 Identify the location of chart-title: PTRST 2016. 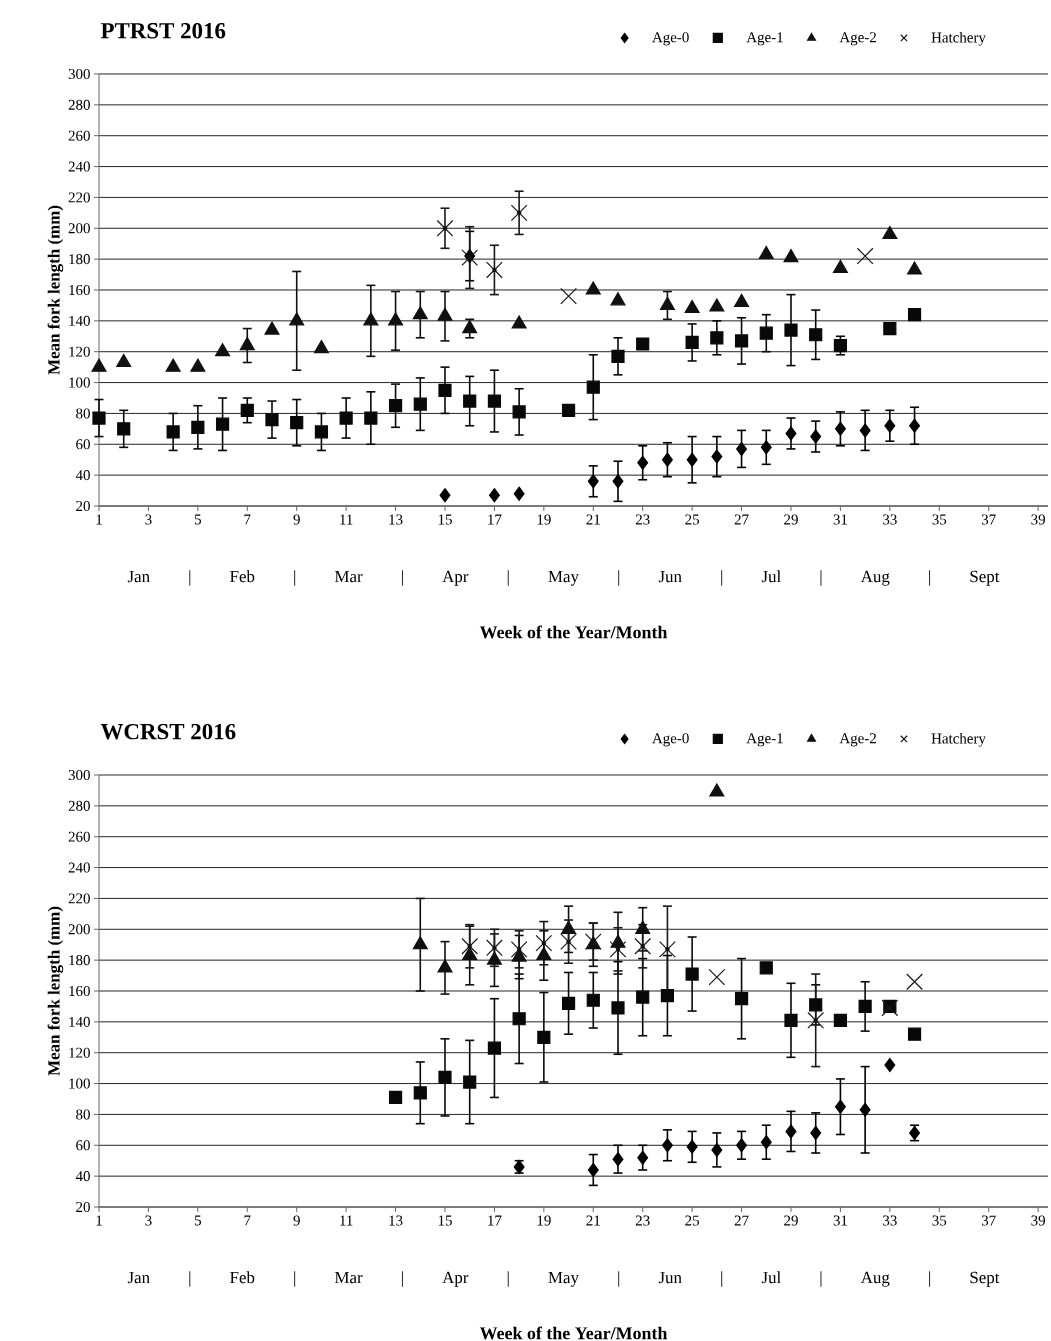
(163, 30).